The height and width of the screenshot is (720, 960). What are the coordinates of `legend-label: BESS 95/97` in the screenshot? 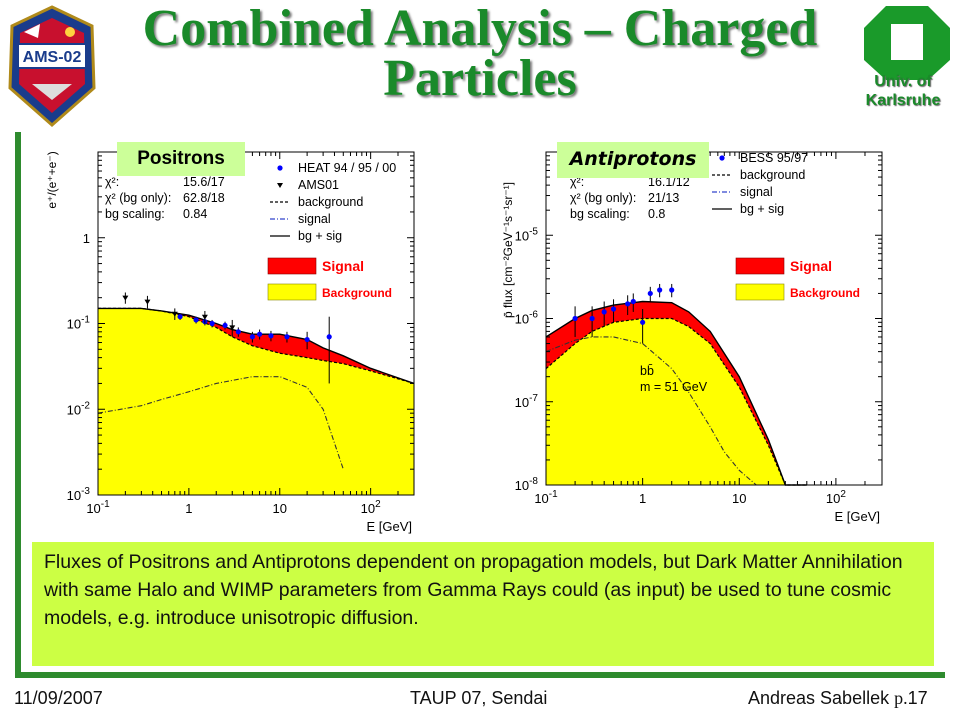 It's located at (774, 158).